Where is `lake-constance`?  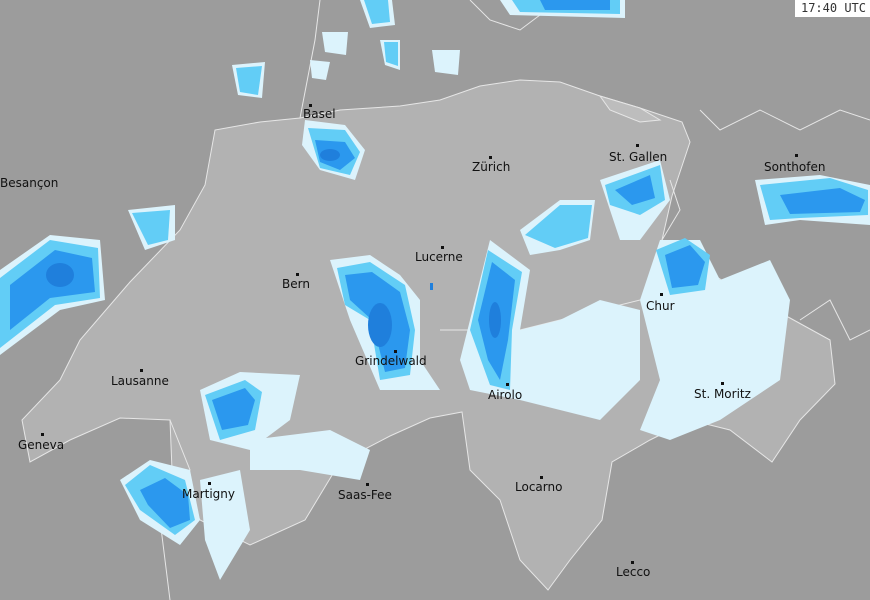
lake-constance is located at coordinates (630, 109).